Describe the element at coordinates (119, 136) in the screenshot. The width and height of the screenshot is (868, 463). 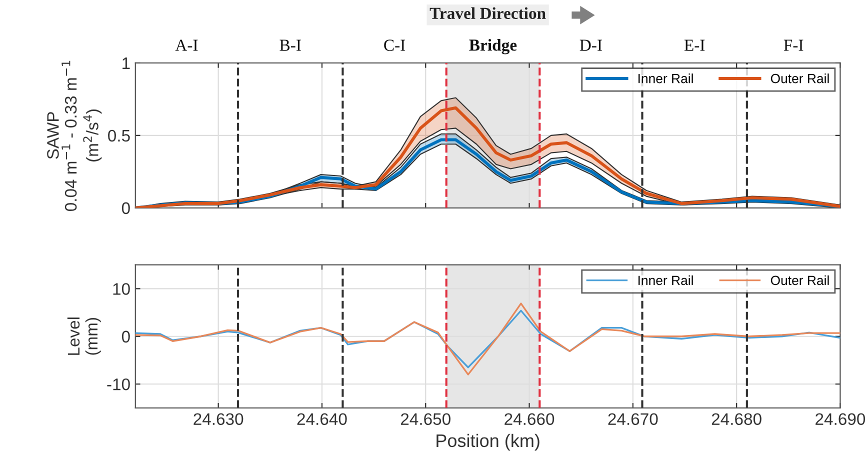
I see `y-tick-label: 0.5` at that location.